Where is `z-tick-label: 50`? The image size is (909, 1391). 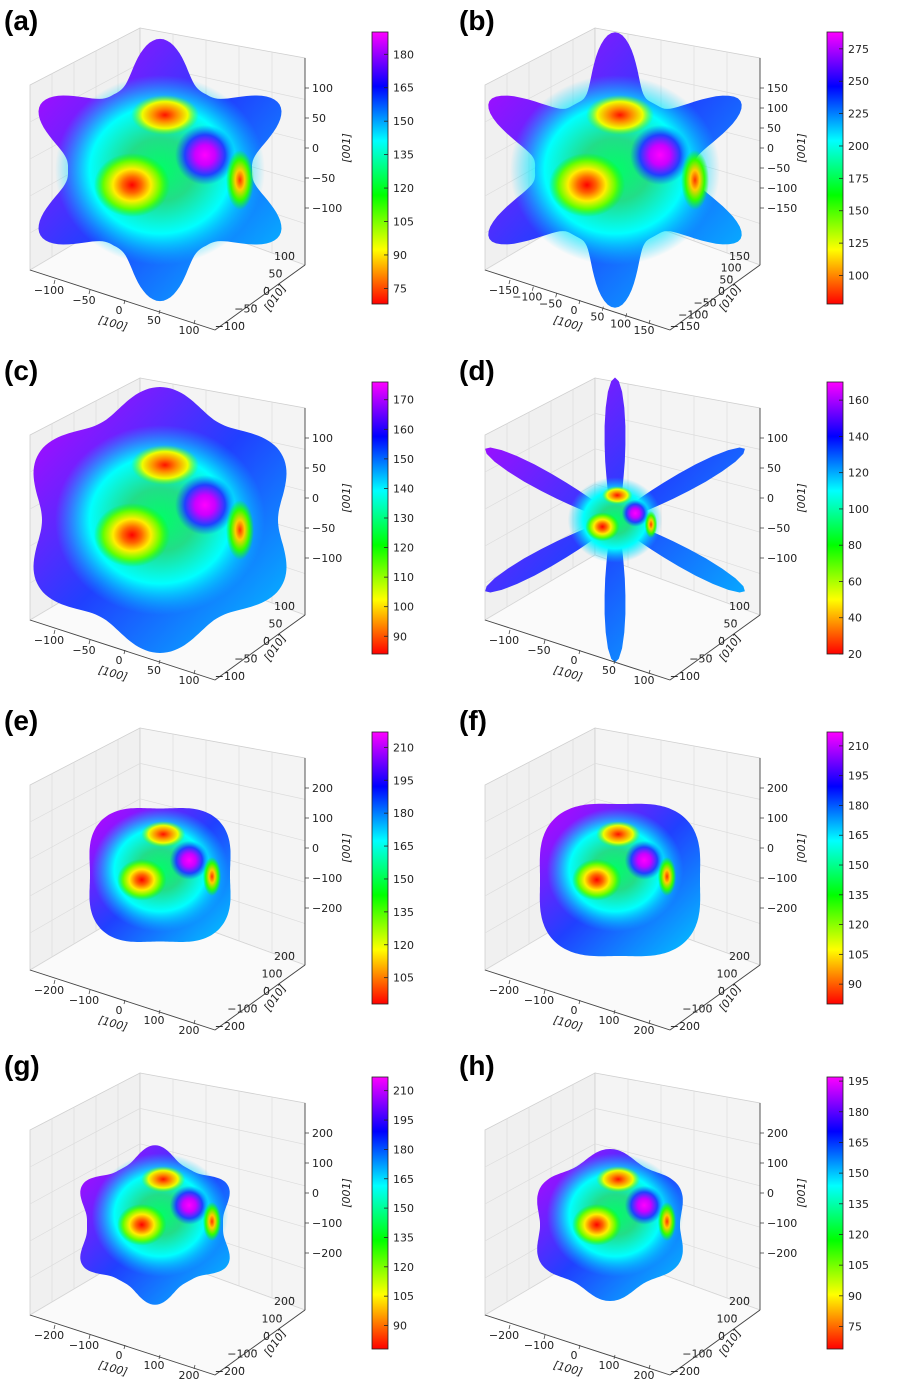
z-tick-label: 50 is located at coordinates (319, 118).